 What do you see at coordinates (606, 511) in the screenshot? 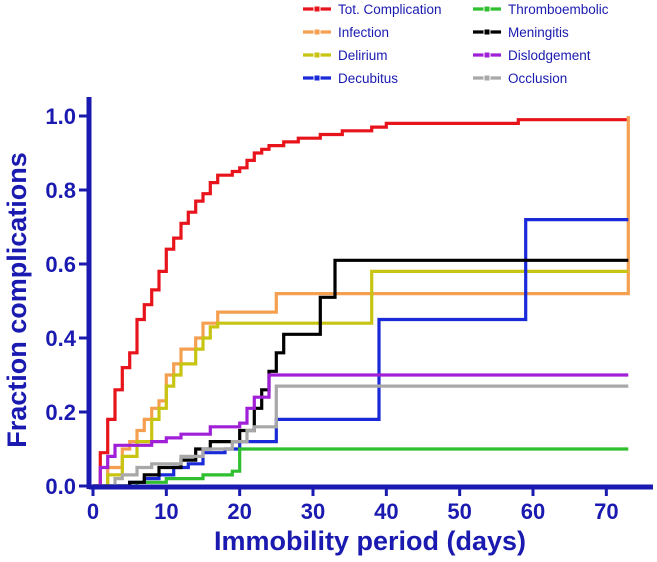
I see `x-tick-label: 70` at bounding box center [606, 511].